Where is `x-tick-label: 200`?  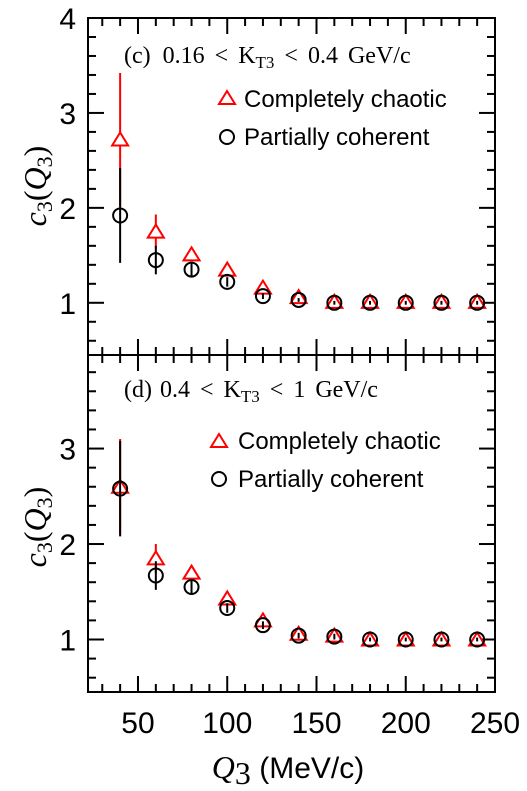 x-tick-label: 200 is located at coordinates (406, 723).